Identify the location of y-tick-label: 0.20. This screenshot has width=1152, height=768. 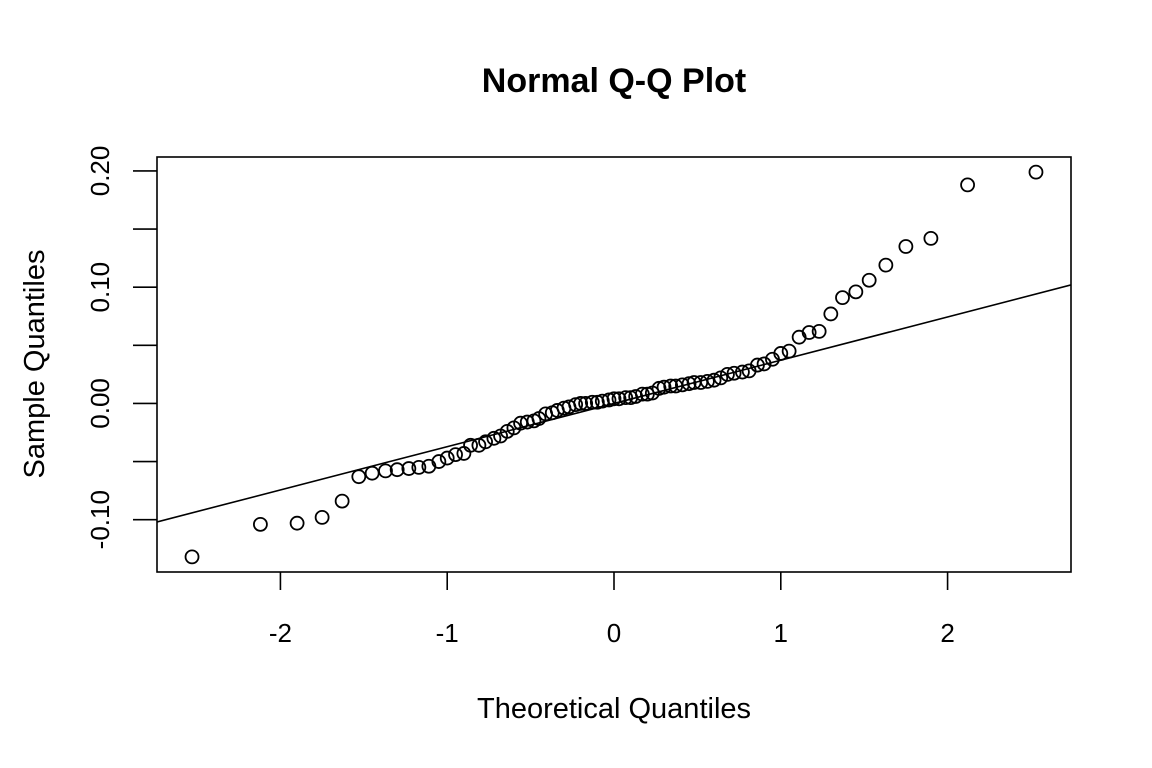
(100, 171).